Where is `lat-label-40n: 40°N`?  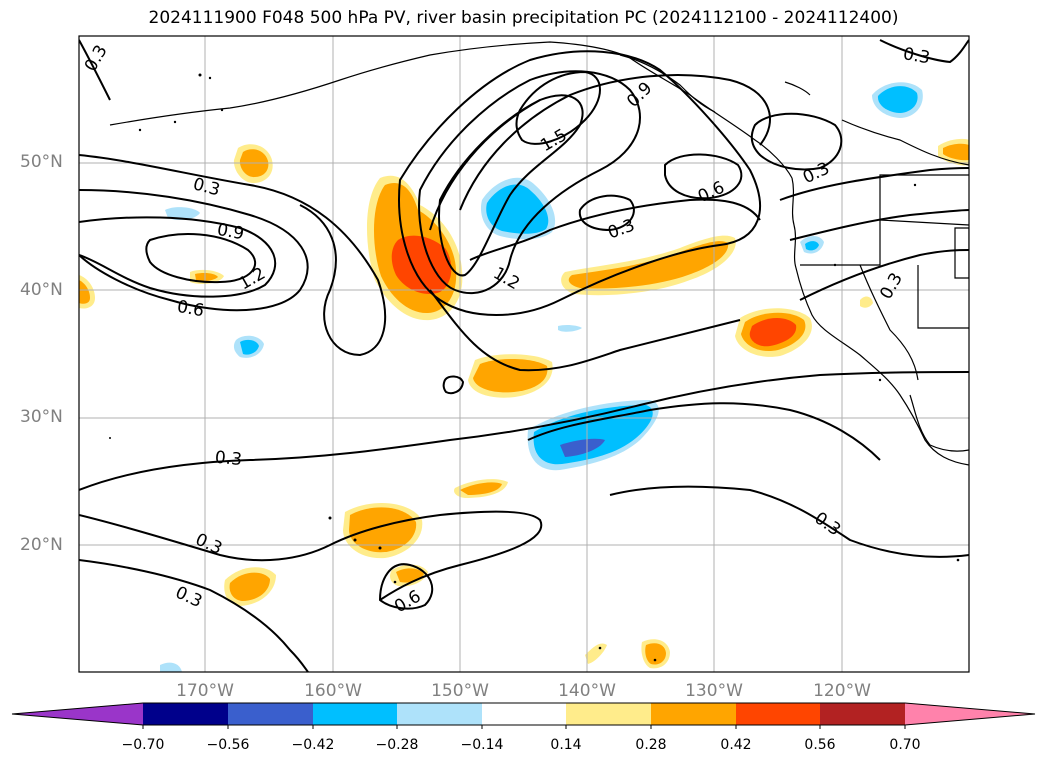
lat-label-40n: 40°N is located at coordinates (41, 290).